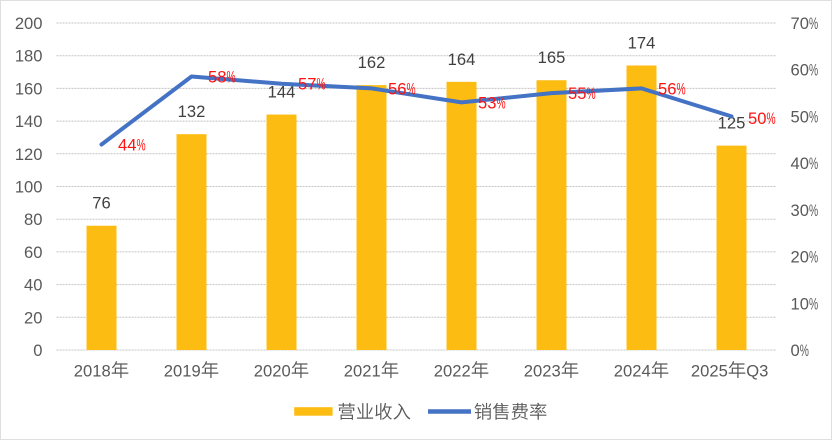  What do you see at coordinates (632, 371) in the screenshot?
I see `svg-text: 2024` at bounding box center [632, 371].